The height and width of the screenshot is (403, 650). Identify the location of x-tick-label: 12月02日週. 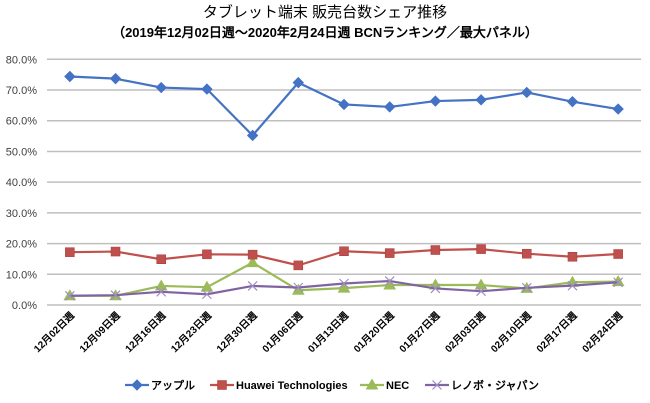
(54, 332).